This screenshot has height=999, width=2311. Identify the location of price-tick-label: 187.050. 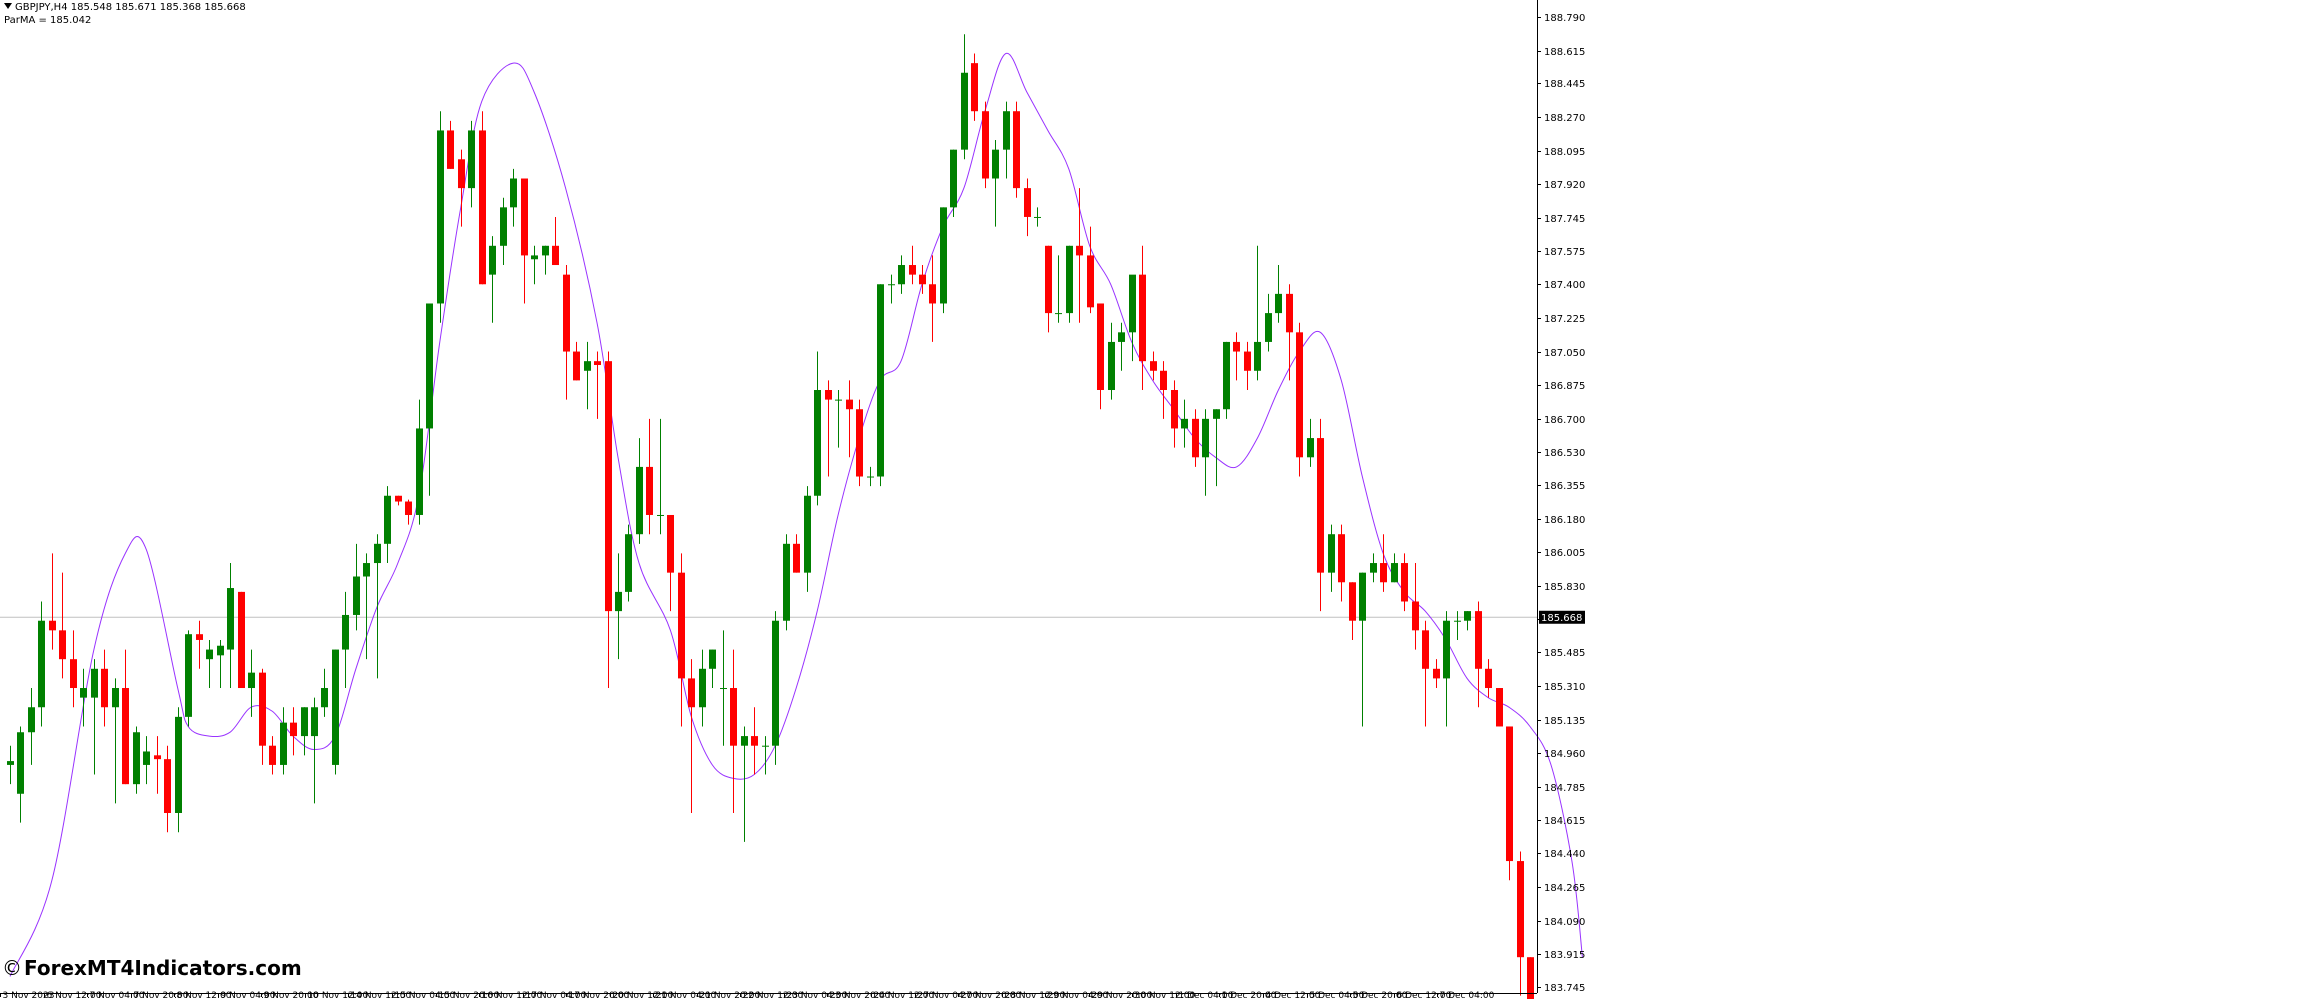
(1564, 353).